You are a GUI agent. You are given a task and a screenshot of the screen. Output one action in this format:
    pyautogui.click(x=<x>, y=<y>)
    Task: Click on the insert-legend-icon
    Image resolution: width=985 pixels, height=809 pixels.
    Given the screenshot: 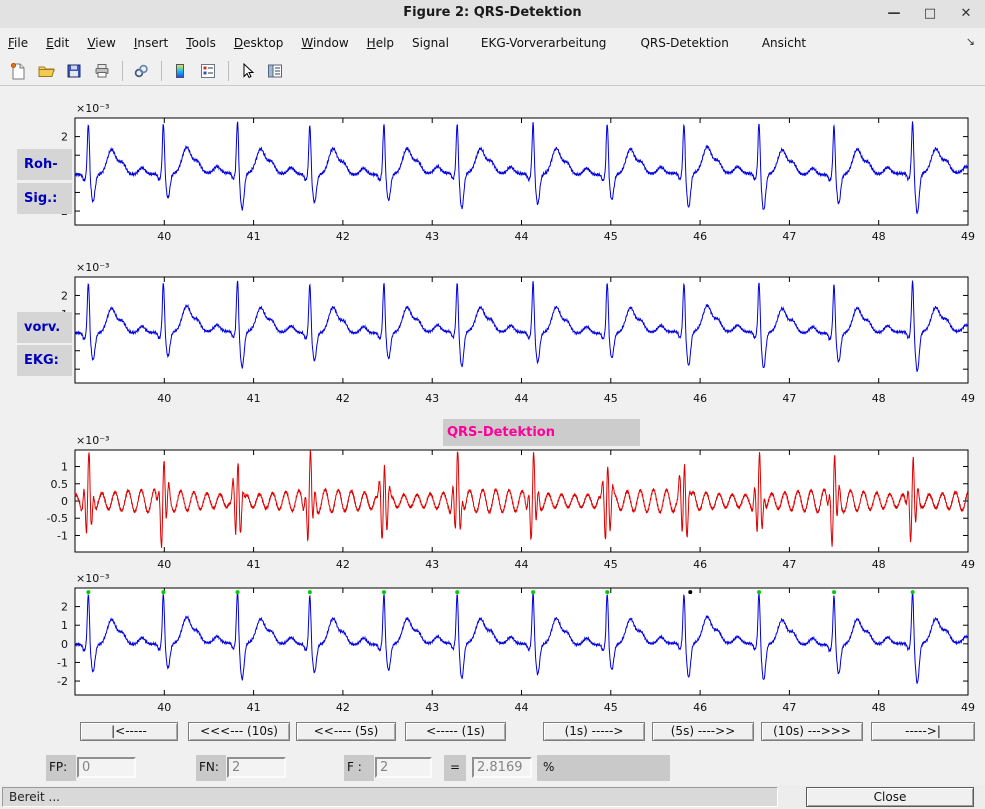 What is the action you would take?
    pyautogui.click(x=208, y=71)
    